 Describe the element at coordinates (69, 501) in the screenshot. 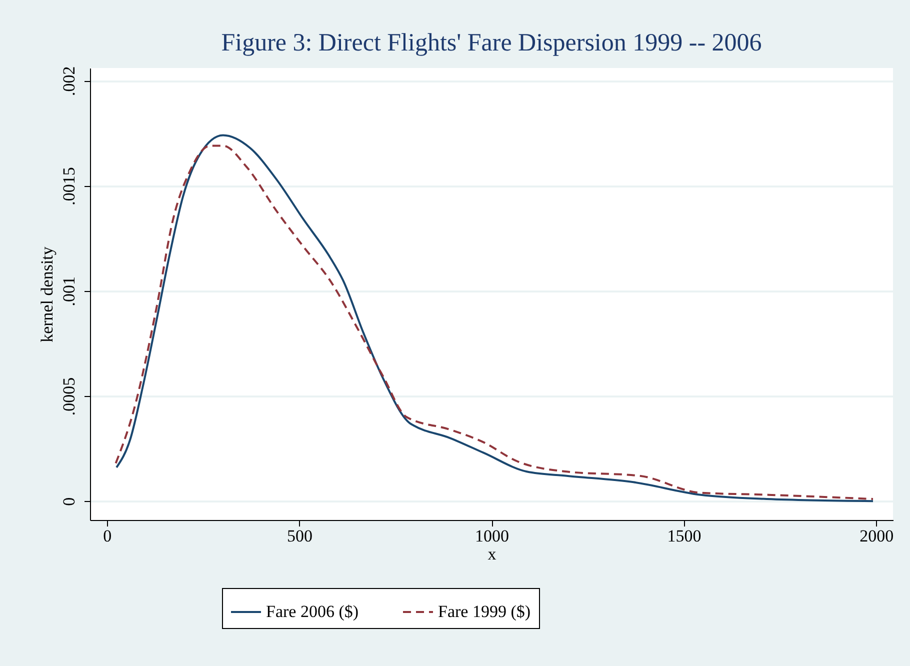

I see `y-tick-label: 0` at that location.